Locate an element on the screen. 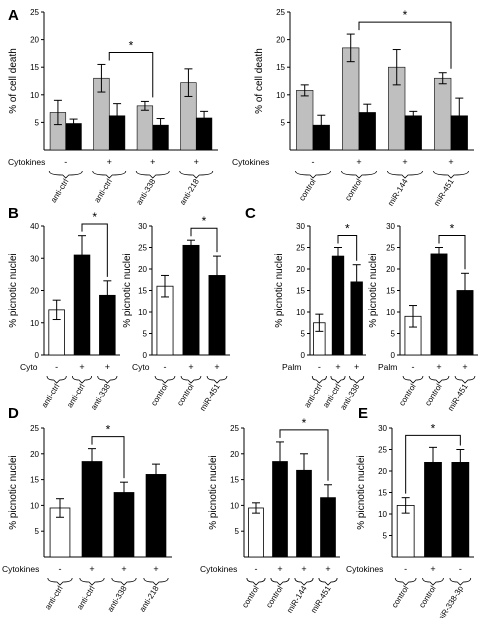  category-label: anti-338 is located at coordinates (100, 397).